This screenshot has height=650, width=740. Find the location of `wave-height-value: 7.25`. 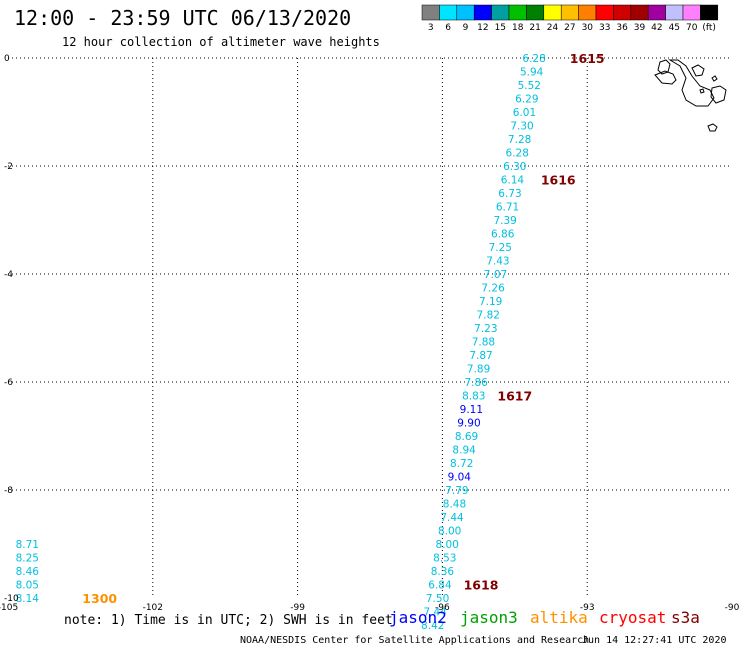

wave-height-value: 7.25 is located at coordinates (500, 248).